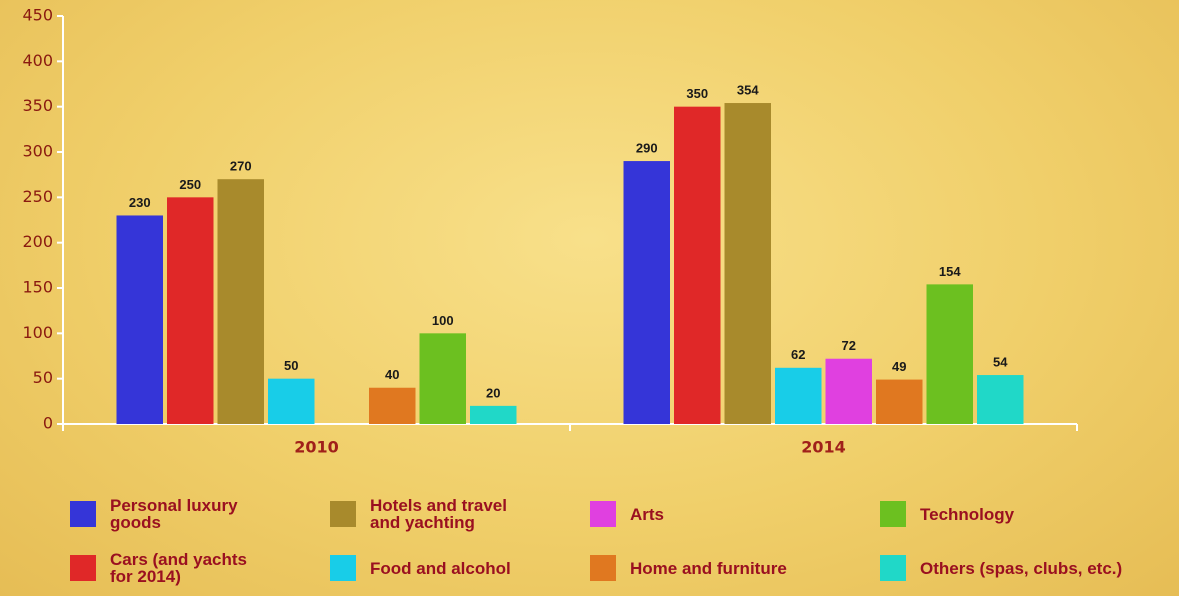 Image resolution: width=1179 pixels, height=596 pixels. I want to click on legend-item: Home and furniture, so click(705, 568).